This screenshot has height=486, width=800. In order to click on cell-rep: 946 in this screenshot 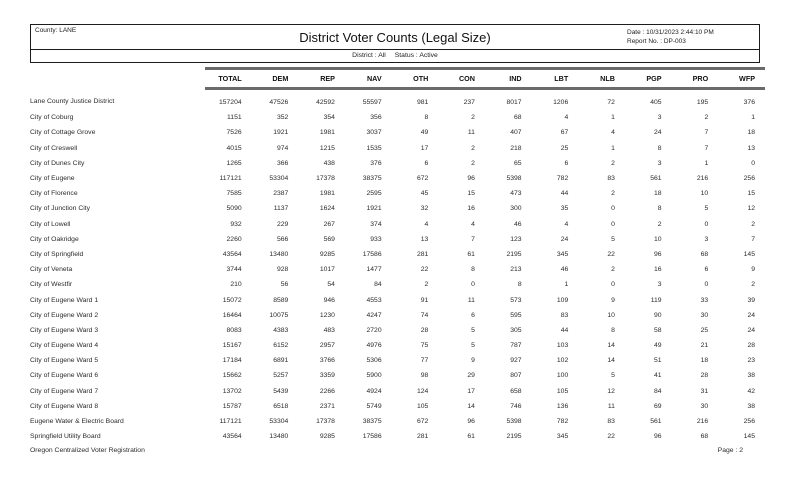, I will do `click(329, 300)`.